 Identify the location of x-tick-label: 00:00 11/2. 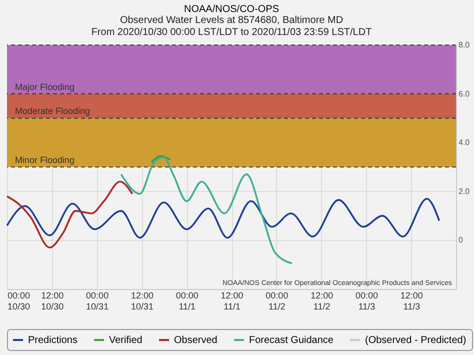
(277, 301).